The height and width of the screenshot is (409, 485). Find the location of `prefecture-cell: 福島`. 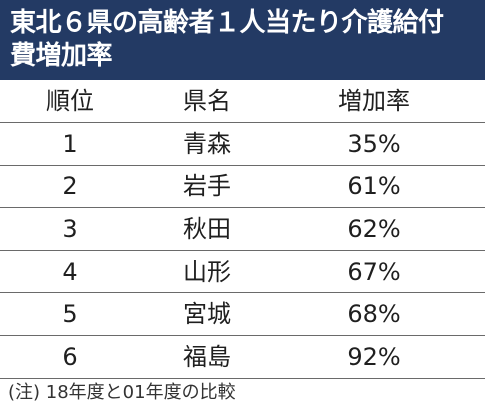

prefecture-cell: 福島 is located at coordinates (207, 356).